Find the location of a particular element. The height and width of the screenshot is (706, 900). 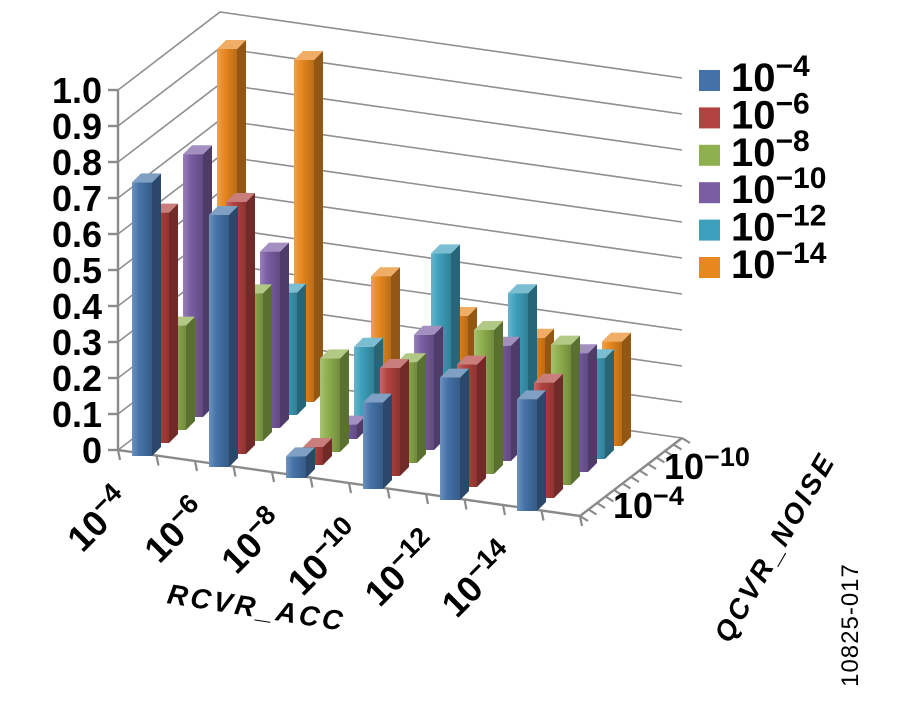

legend-entry: 10−10 is located at coordinates (762, 187).